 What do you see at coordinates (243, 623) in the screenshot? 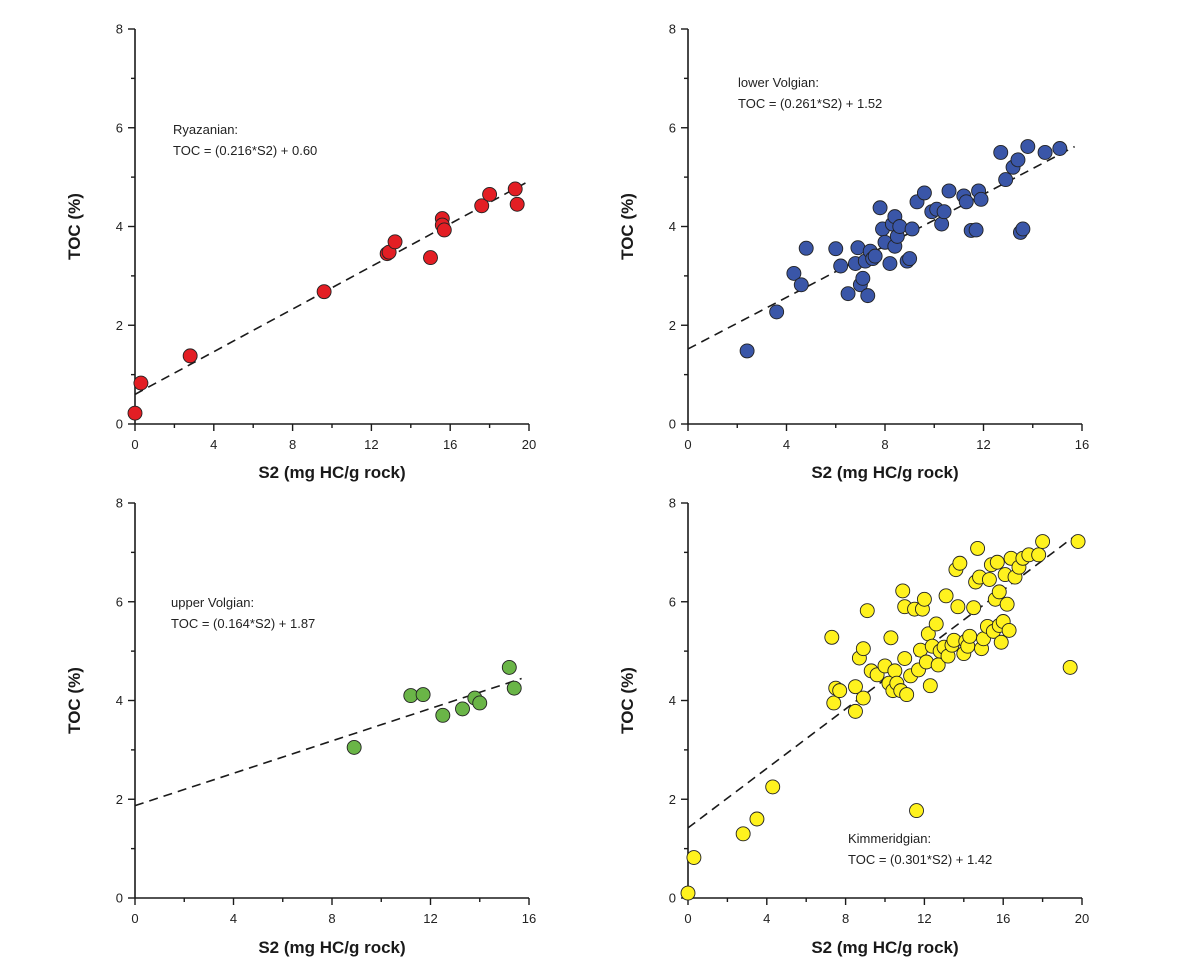
I see `equation-annotation: TOC = (0.164*S2) + 1.87` at bounding box center [243, 623].